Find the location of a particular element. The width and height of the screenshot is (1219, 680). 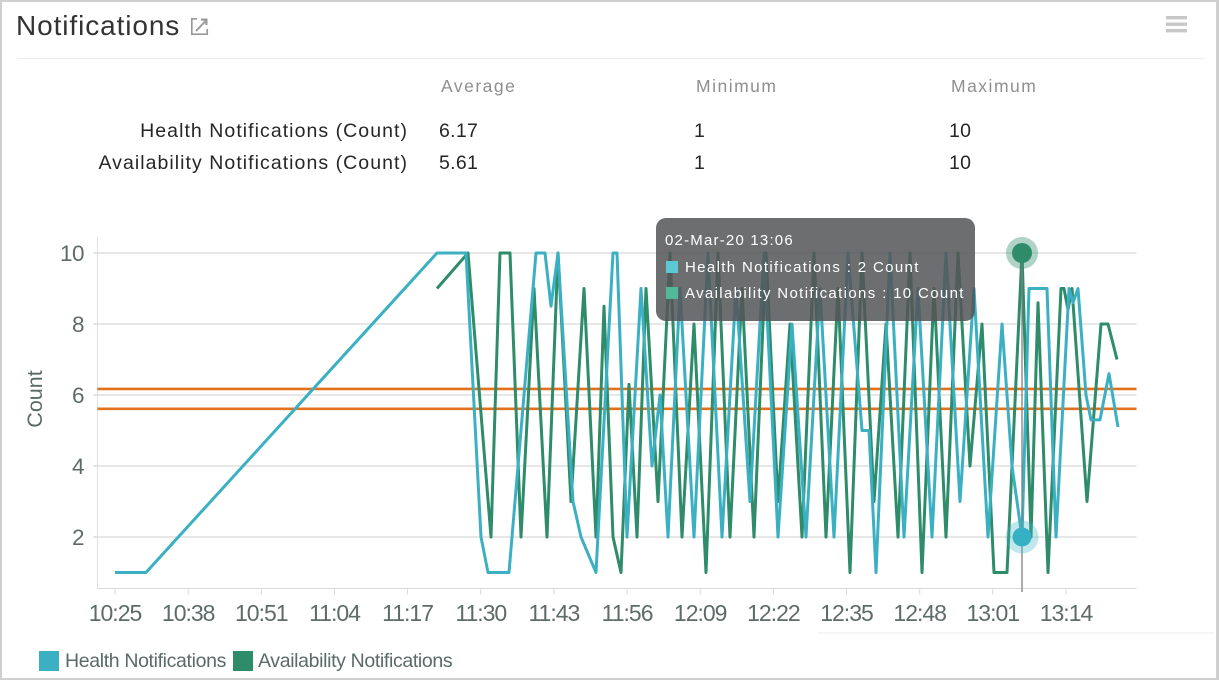

svg-text: 13:14 is located at coordinates (1067, 613).